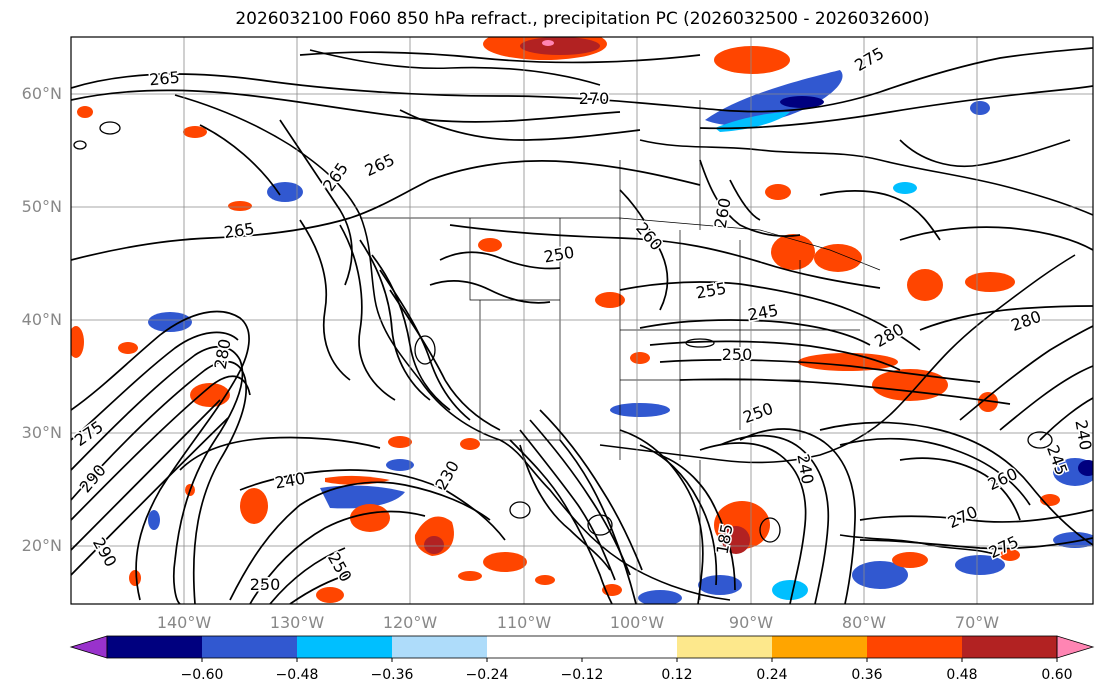  I want to click on lon-label-120w: 120°W, so click(410, 622).